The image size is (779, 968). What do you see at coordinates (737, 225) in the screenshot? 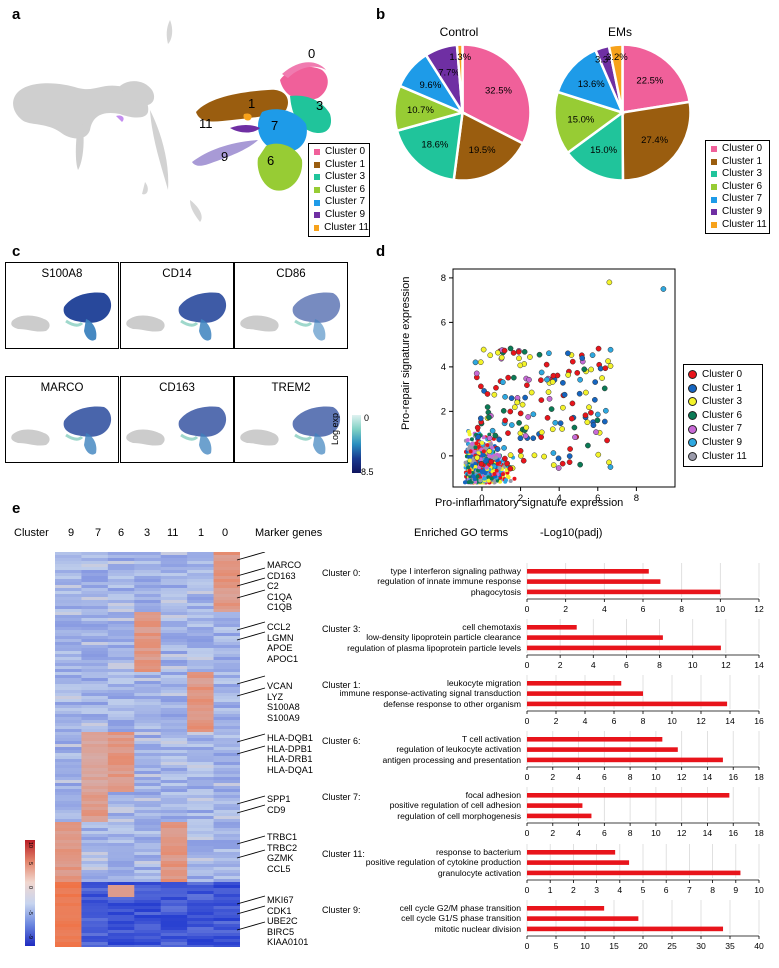
I see `legend-item: Cluster 11` at bounding box center [737, 225].